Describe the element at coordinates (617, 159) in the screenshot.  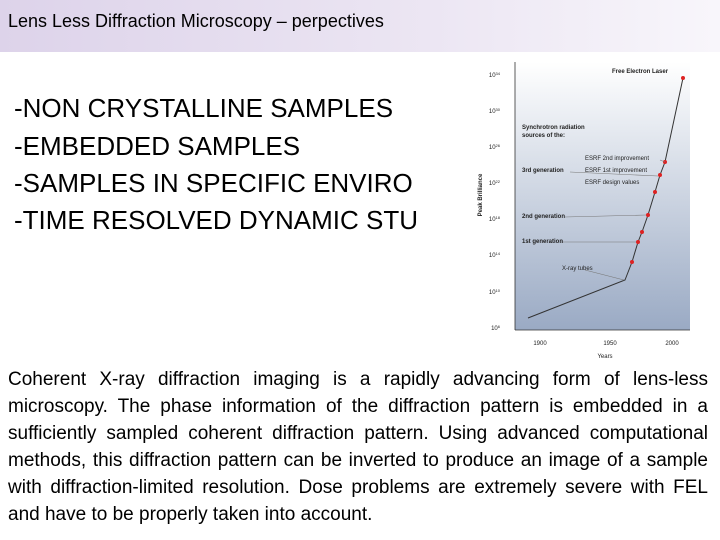
I see `annotation: ESRF 2nd improvement` at that location.